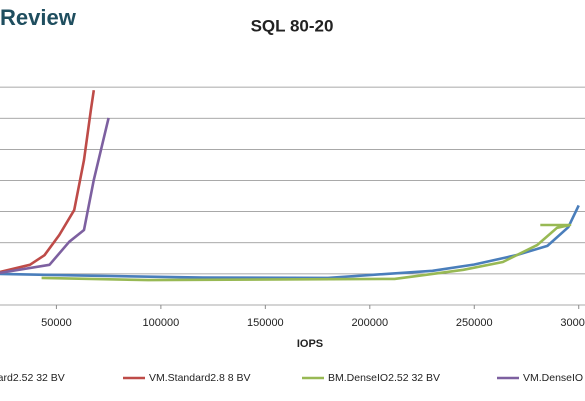  Describe the element at coordinates (572, 323) in the screenshot. I see `x-tick-label: 300000` at that location.